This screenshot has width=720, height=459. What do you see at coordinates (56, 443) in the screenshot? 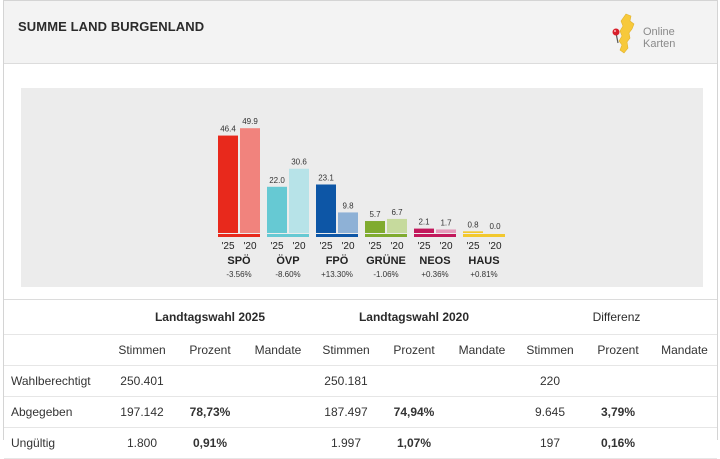
I see `row-label: Ungültig` at bounding box center [56, 443].